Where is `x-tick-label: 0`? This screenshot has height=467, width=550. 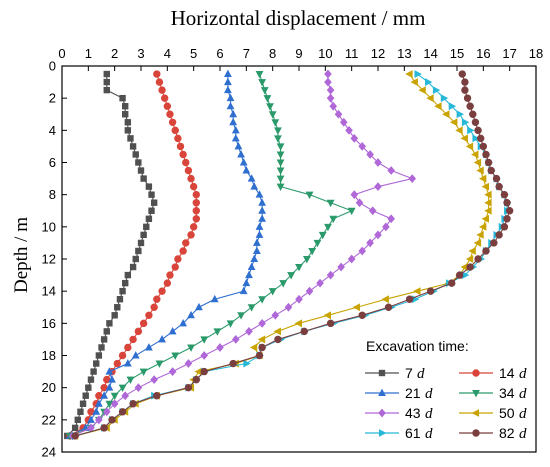 x-tick-label: 0 is located at coordinates (61, 53).